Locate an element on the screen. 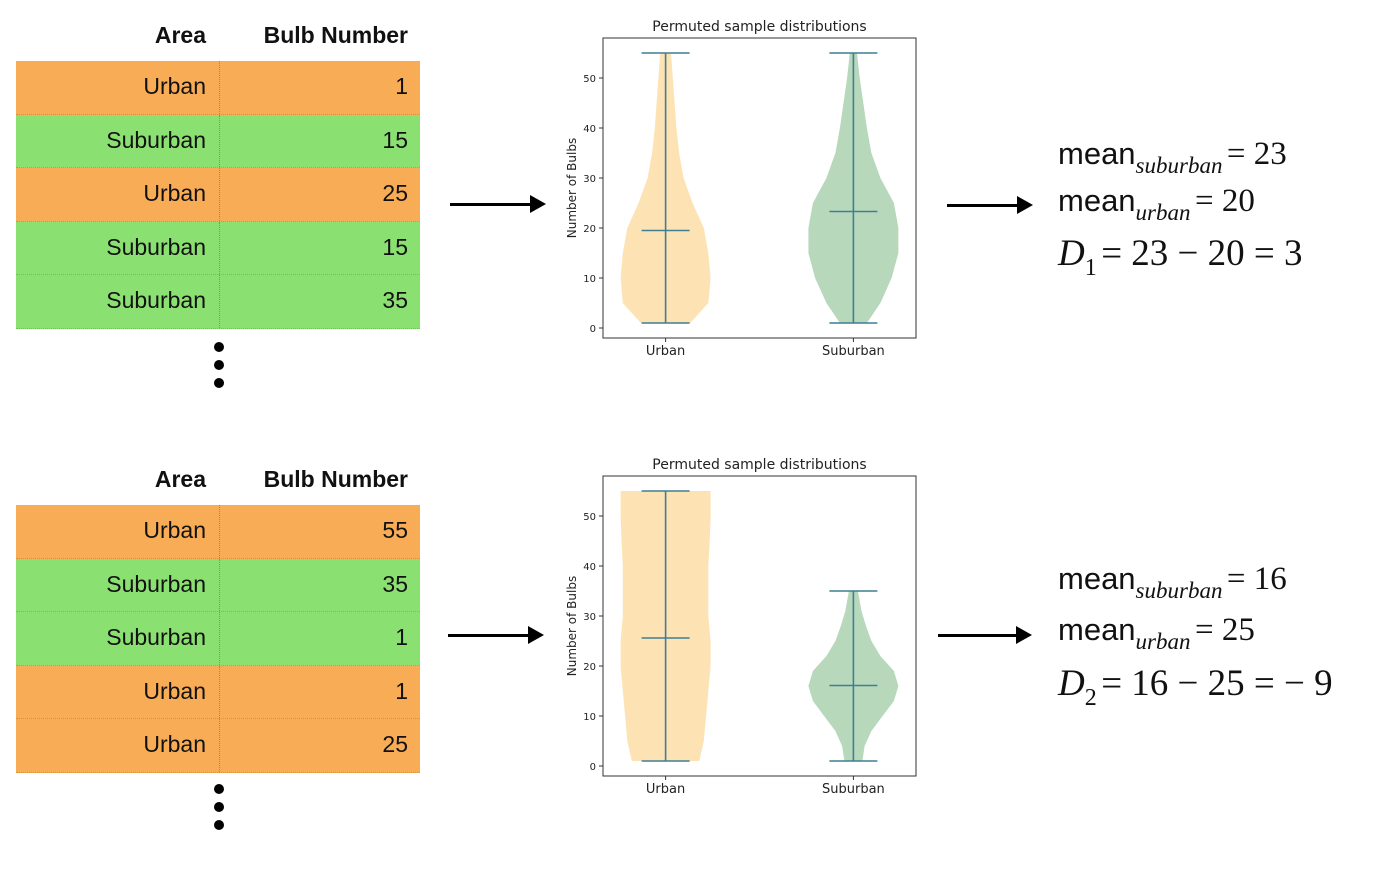 This screenshot has height=878, width=1400. mean-suburban-equation: meansuburban = 16 is located at coordinates (1172, 582).